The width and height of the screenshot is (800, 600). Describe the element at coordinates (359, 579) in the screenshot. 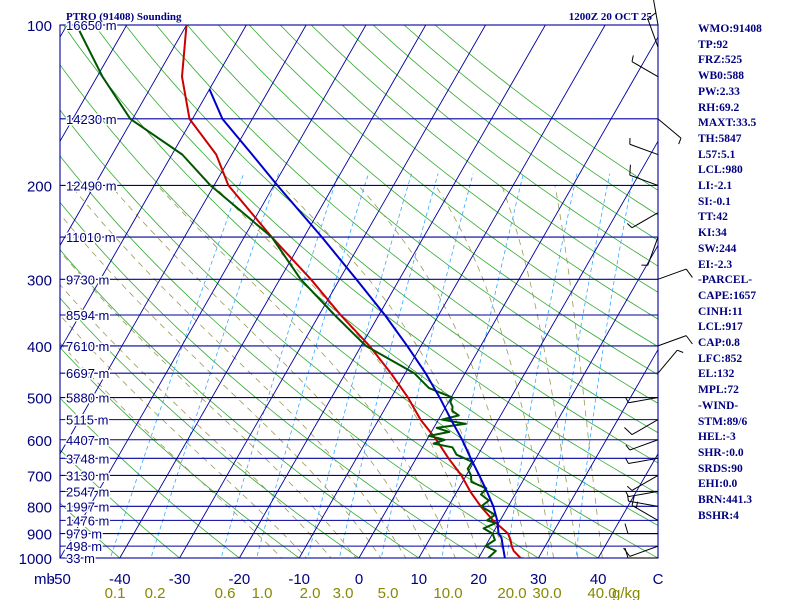

I see `temperature-tick-label: 0` at that location.